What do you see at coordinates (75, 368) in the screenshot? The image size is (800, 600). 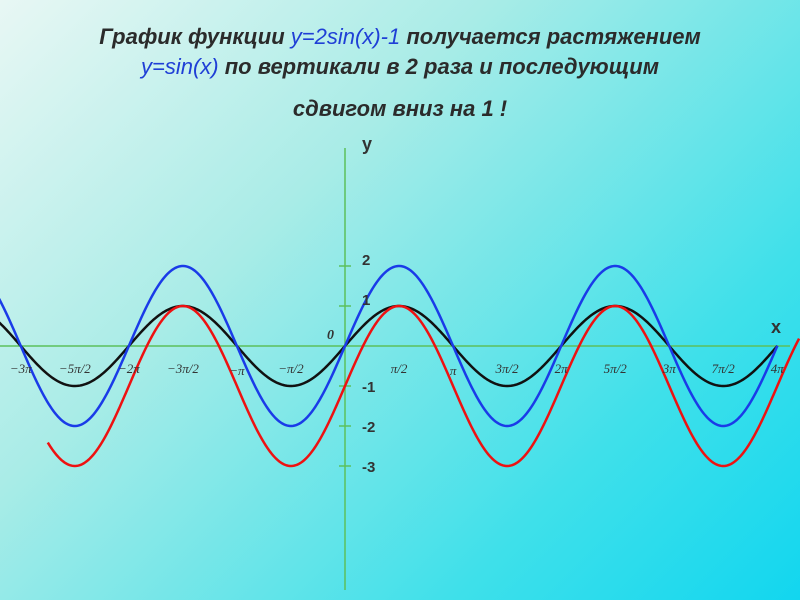 I see `x-tick-label: −5π/2` at bounding box center [75, 368].